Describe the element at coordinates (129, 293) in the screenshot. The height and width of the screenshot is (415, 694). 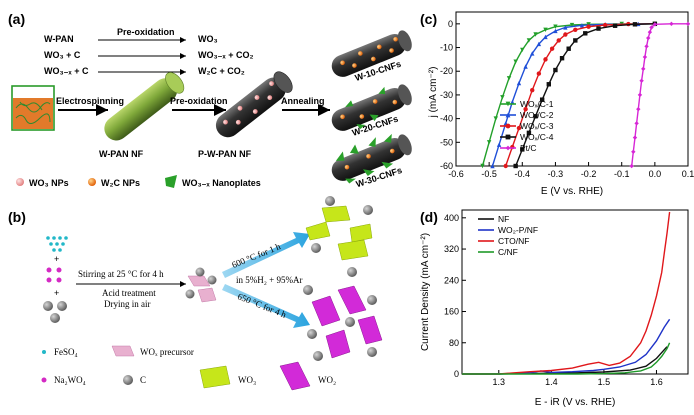
I see `acid-treatment: Acid treatment` at that location.